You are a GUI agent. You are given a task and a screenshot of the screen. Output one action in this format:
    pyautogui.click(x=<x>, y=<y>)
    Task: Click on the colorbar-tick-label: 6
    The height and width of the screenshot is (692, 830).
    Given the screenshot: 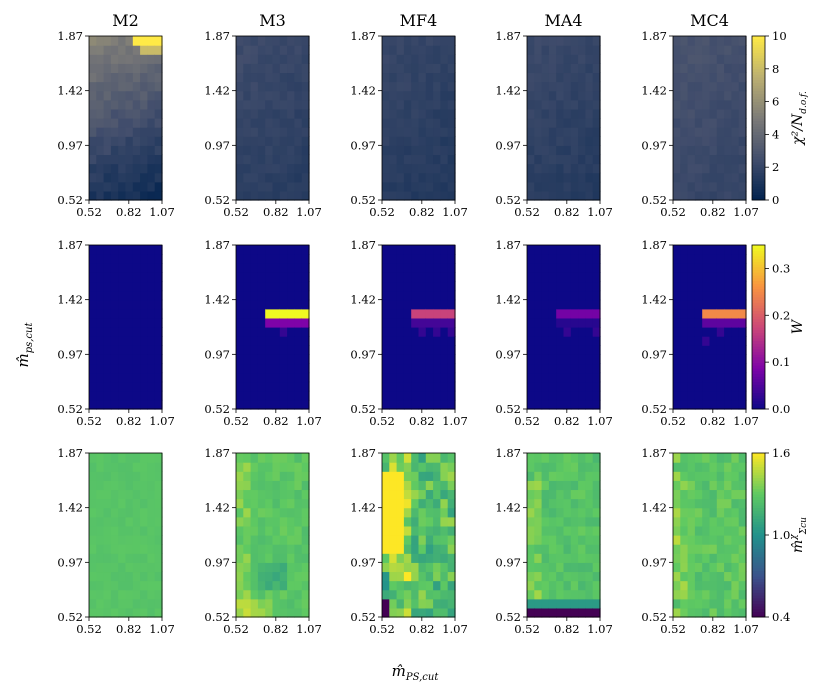 What is the action you would take?
    pyautogui.click(x=775, y=102)
    